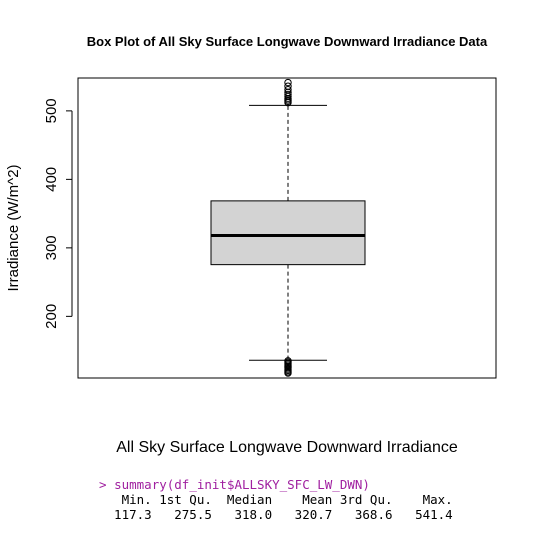 This screenshot has height=554, width=537. What do you see at coordinates (58, 213) in the screenshot?
I see `y-axis: 200 300 400 500` at bounding box center [58, 213].